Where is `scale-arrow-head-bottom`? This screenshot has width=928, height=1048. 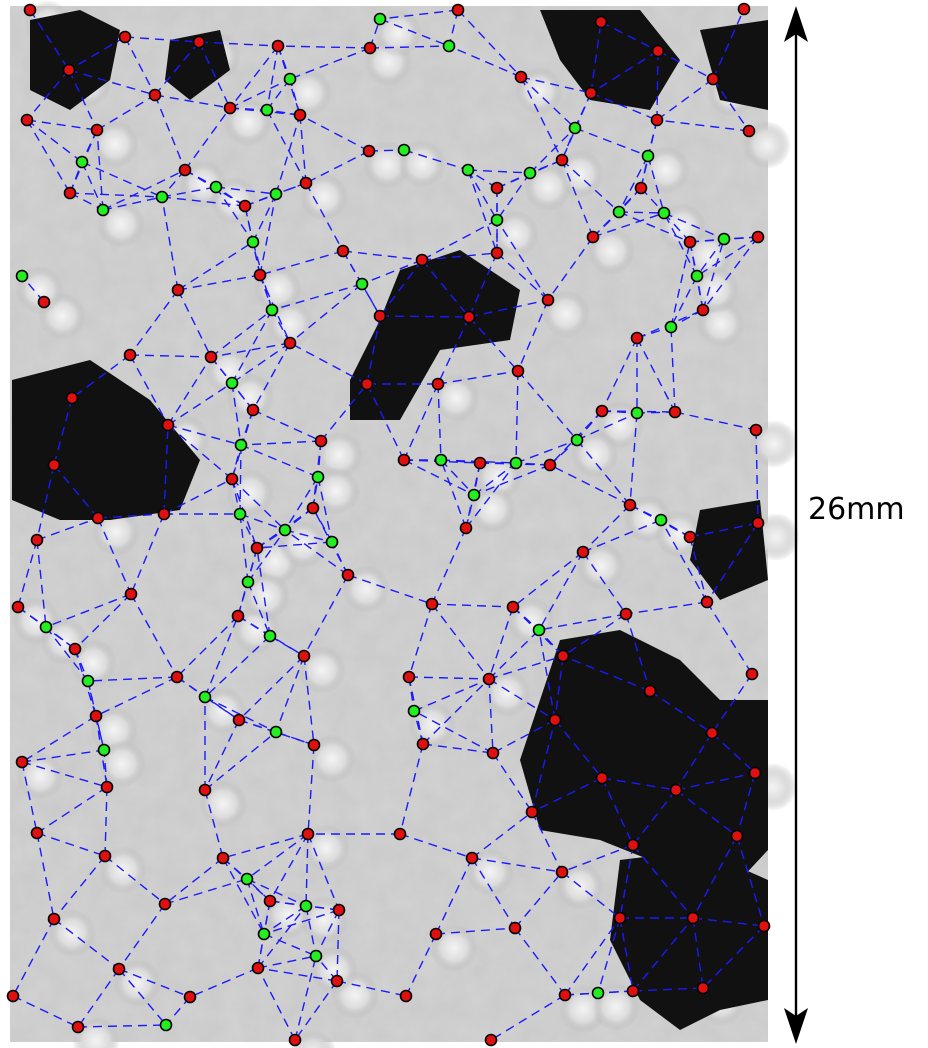 scale-arrow-head-bottom is located at coordinates (796, 1026).